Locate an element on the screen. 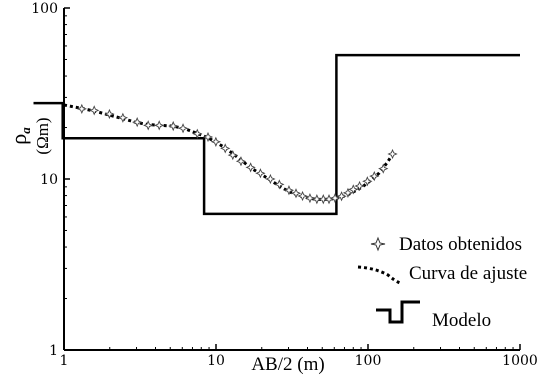 This screenshot has width=544, height=378. legend-marker-star is located at coordinates (378, 244).